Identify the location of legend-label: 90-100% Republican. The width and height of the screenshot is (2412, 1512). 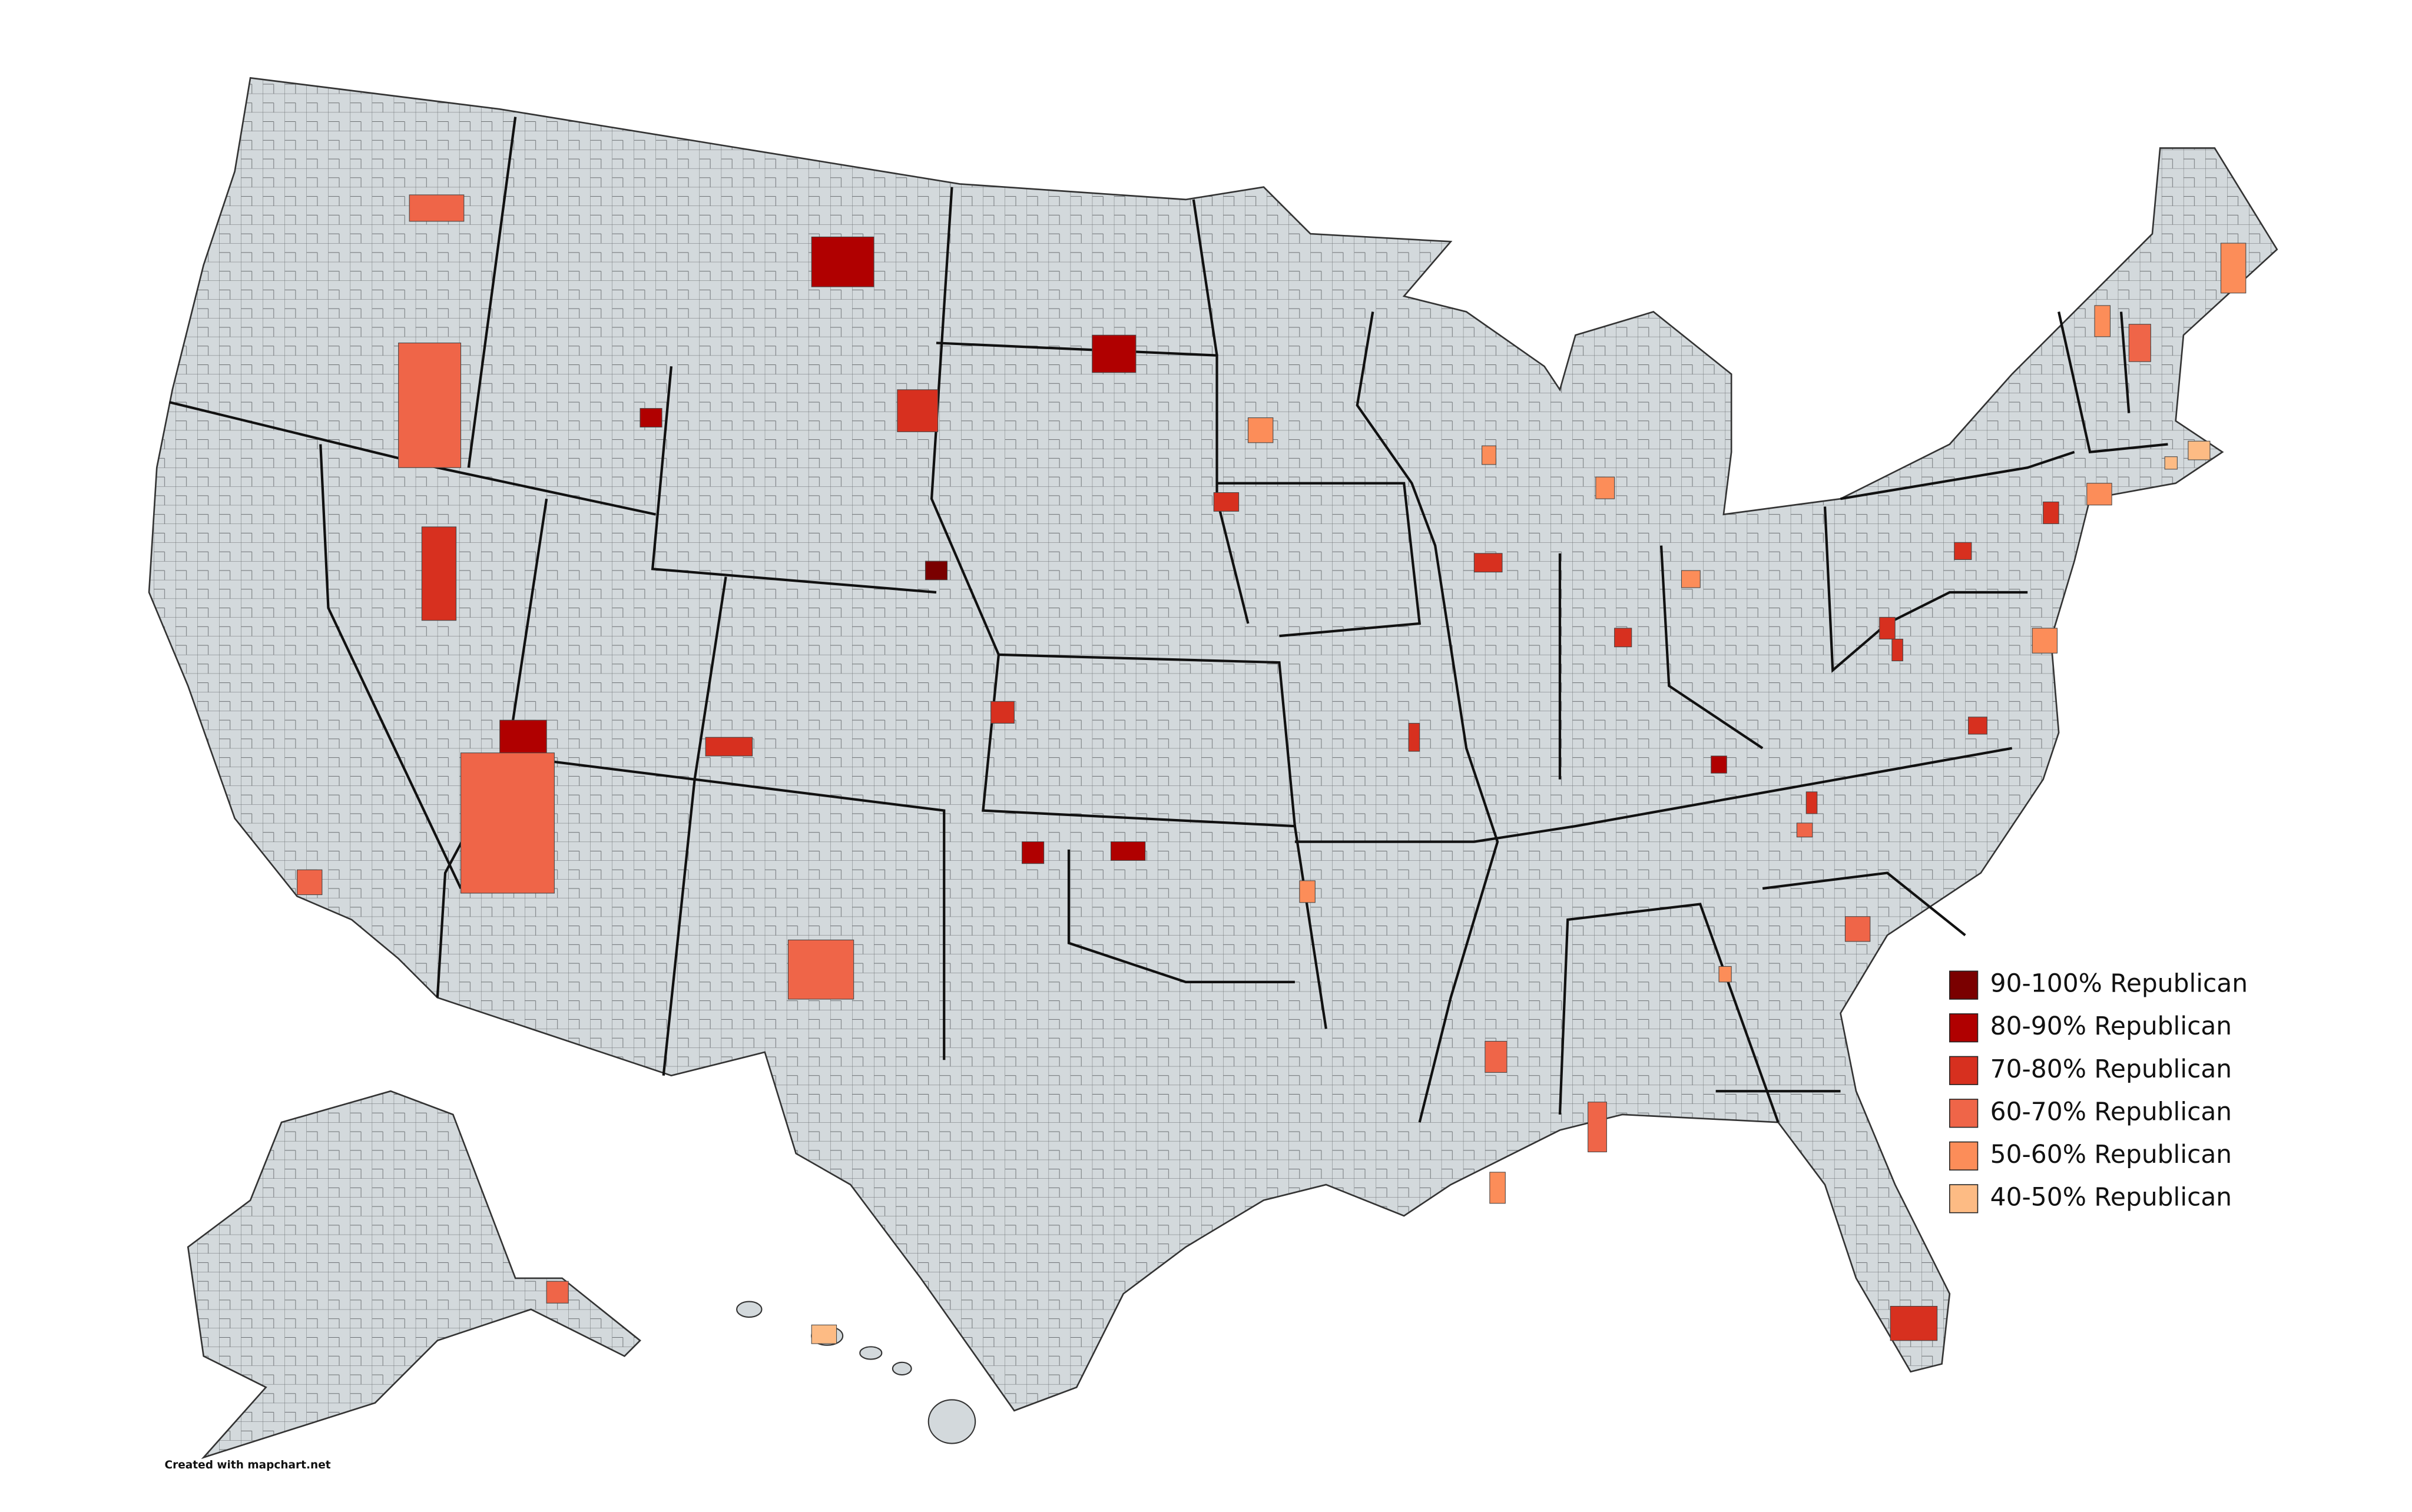
(2119, 983).